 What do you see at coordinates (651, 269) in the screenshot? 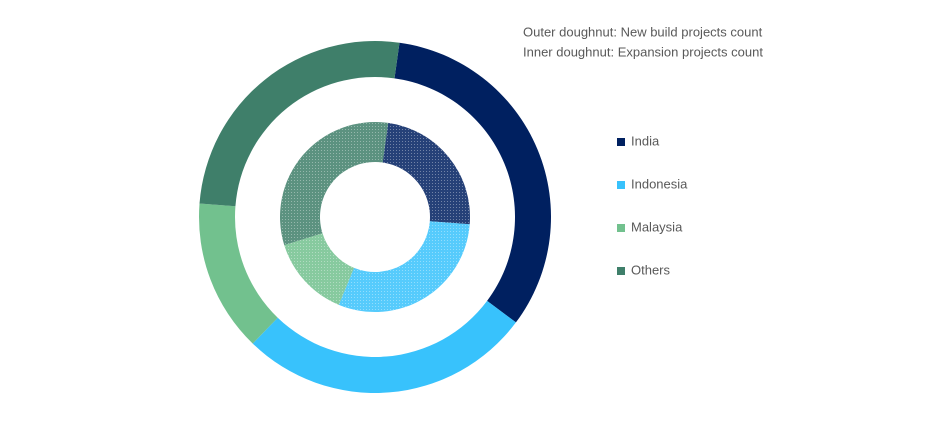
I see `legend-label: Others` at bounding box center [651, 269].